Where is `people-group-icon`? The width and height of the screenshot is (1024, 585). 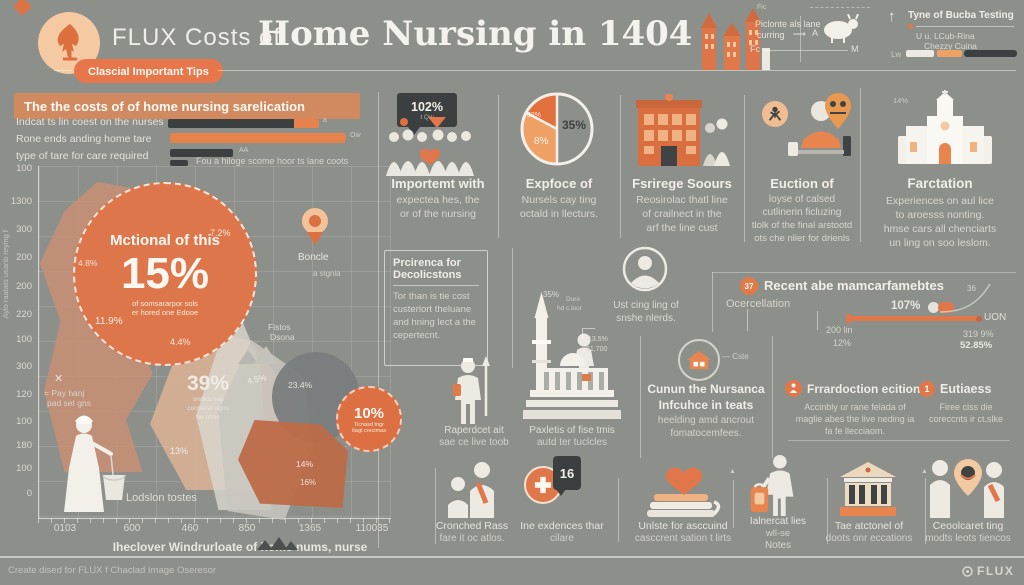
people-group-icon is located at coordinates (430, 152).